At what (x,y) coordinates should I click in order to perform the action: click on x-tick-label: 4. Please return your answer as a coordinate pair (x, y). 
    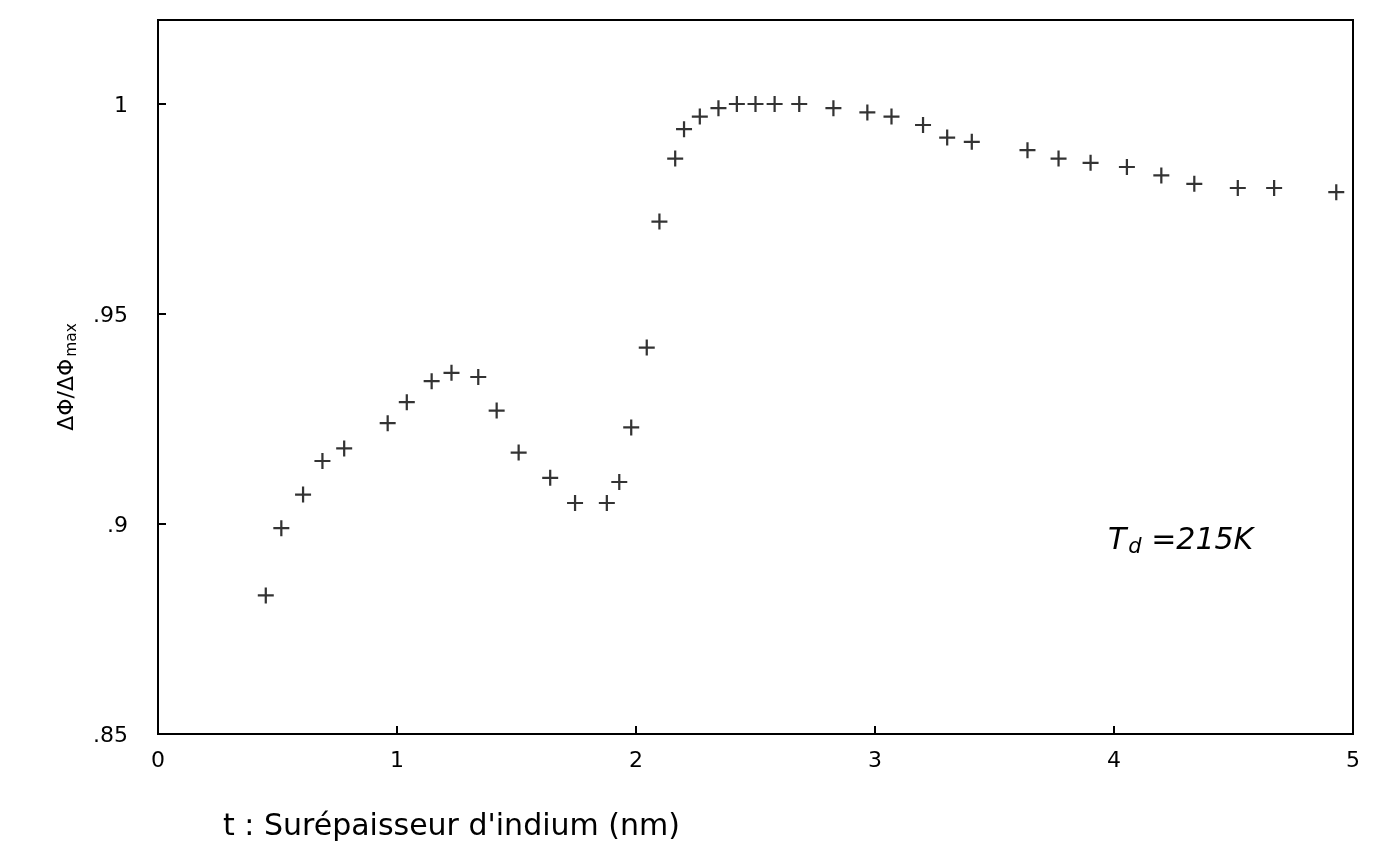
    Looking at the image, I should click on (1114, 759).